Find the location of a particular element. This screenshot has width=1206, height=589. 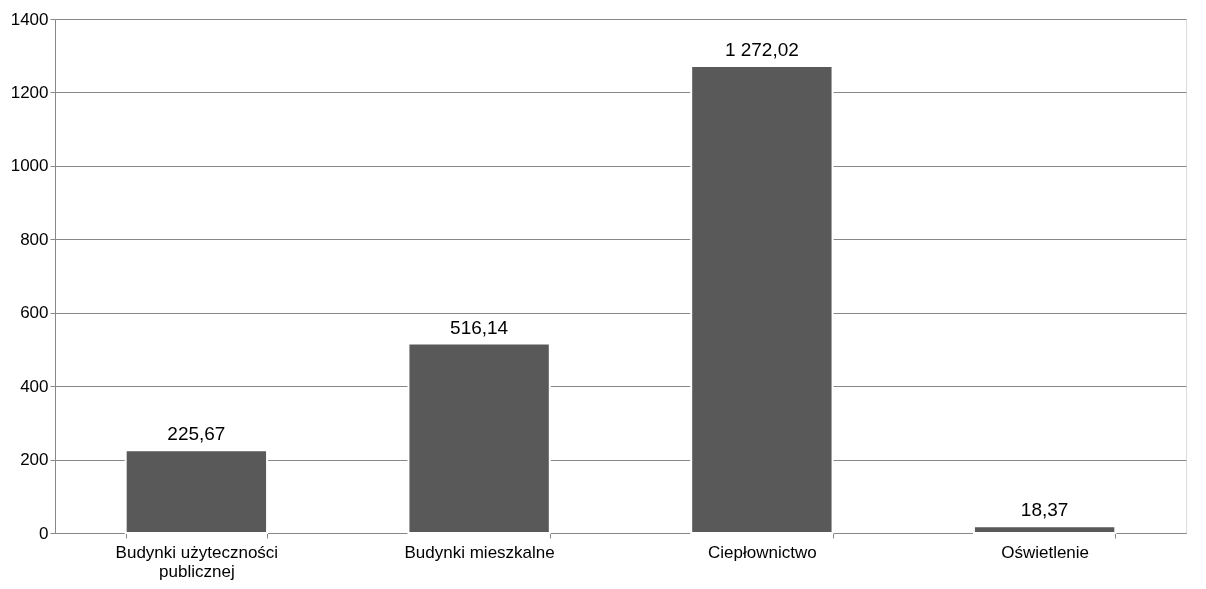

y-tick-label: 200 is located at coordinates (34, 460).